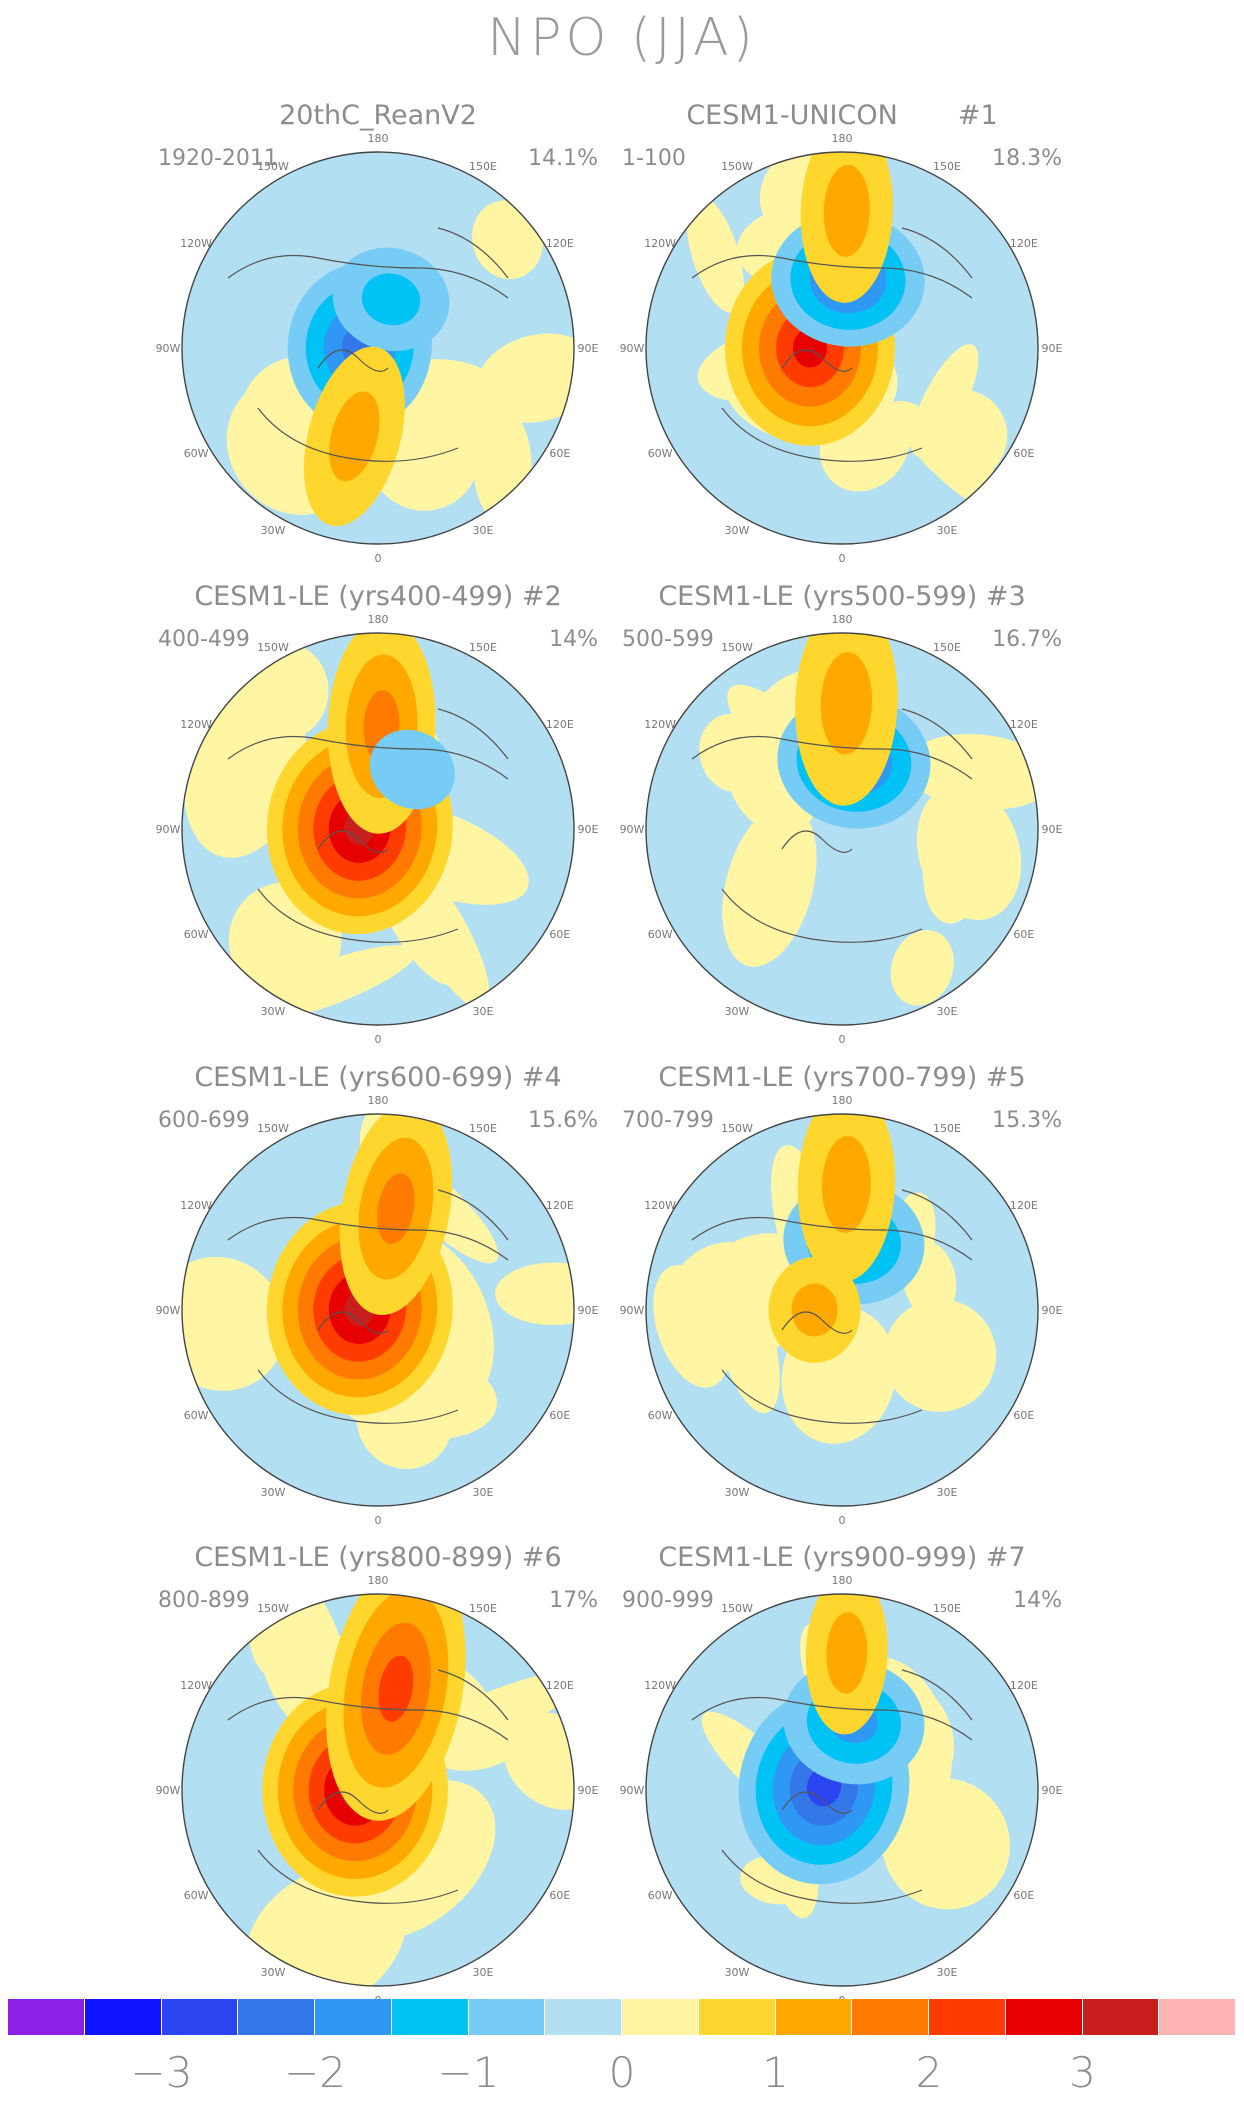 Image resolution: width=1244 pixels, height=2113 pixels. I want to click on variance-explained: 17%, so click(573, 1600).